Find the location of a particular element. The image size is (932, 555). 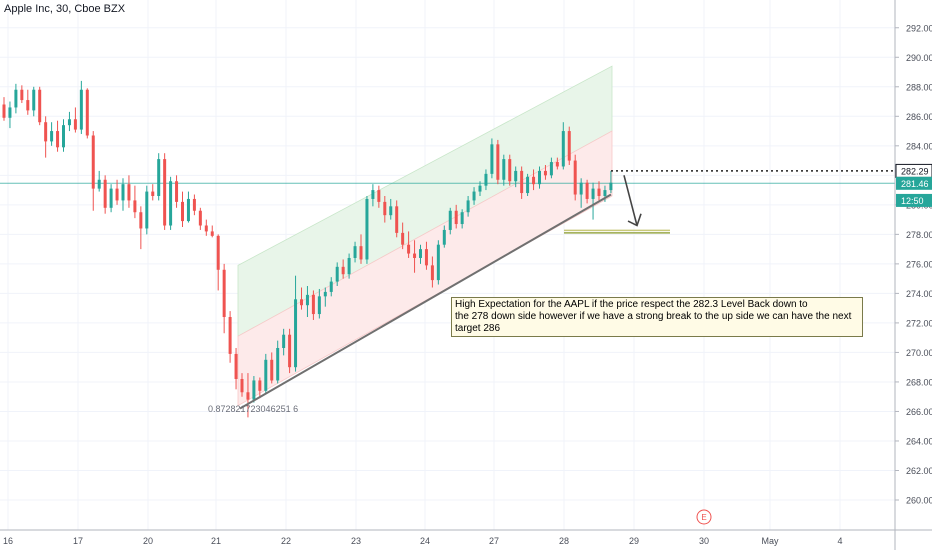

price-tag-current is located at coordinates (914, 183).